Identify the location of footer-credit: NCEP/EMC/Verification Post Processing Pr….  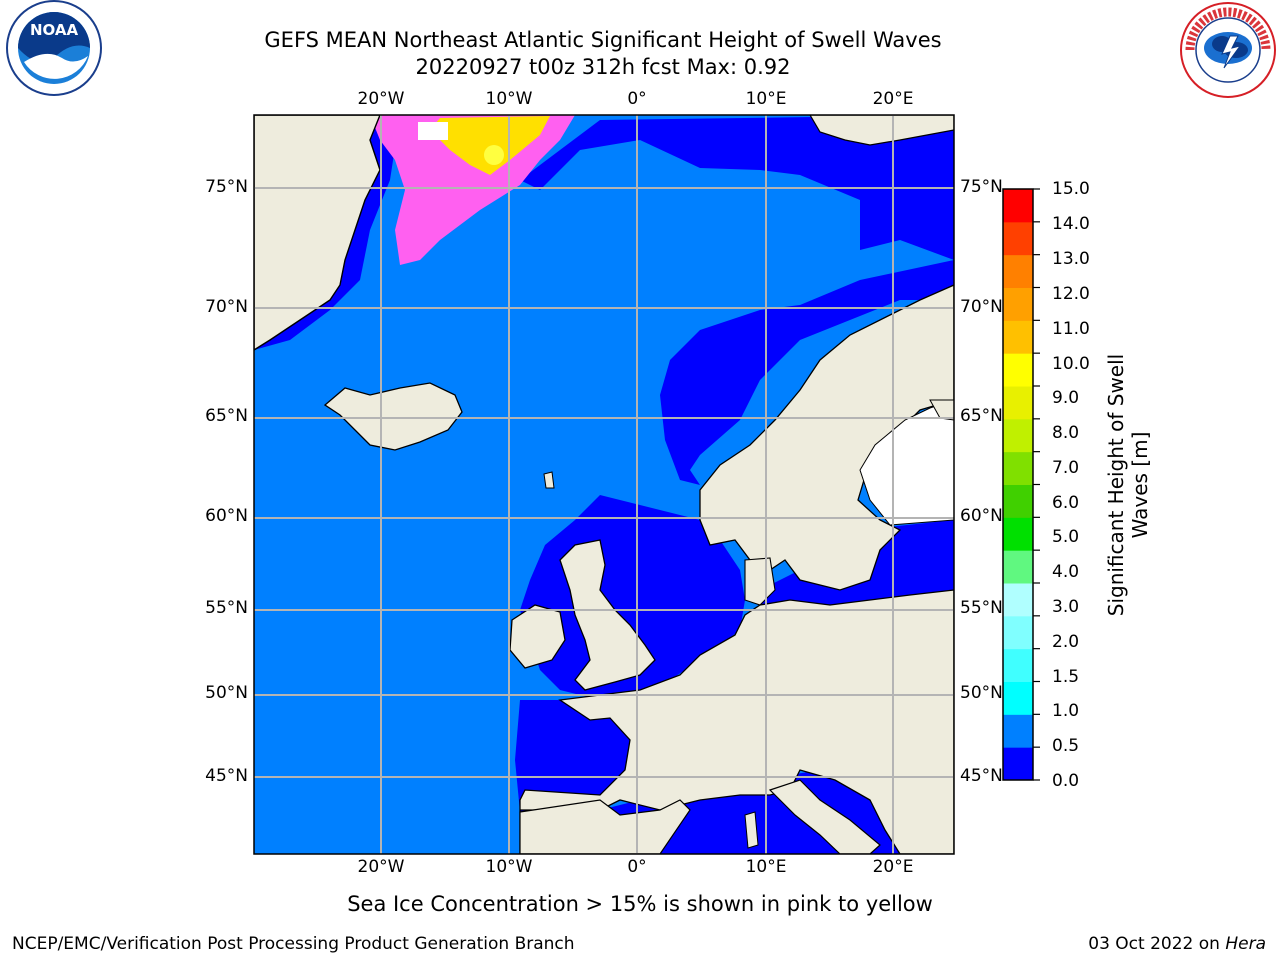
(293, 944).